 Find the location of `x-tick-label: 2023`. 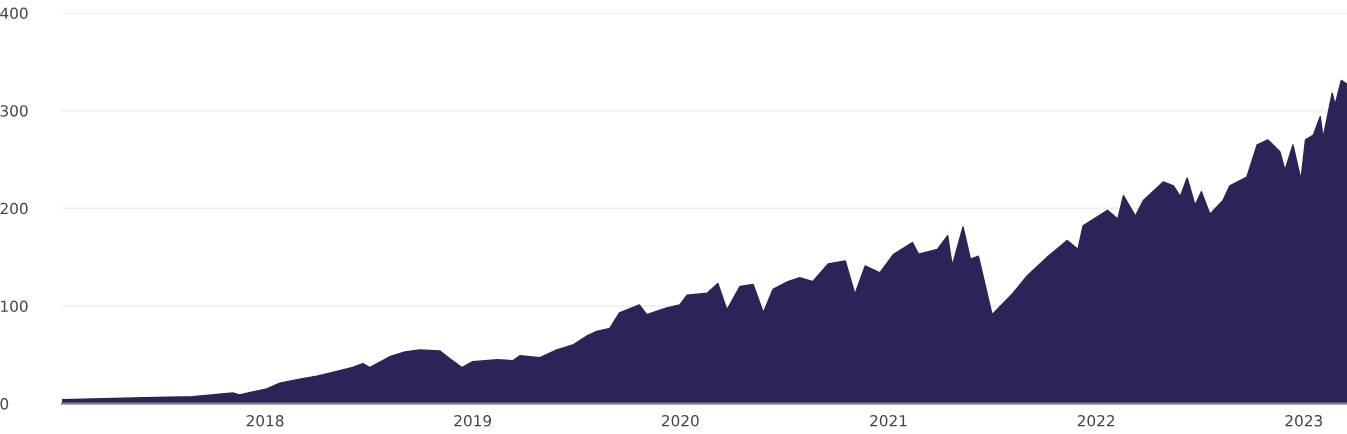

x-tick-label: 2023 is located at coordinates (1303, 421).